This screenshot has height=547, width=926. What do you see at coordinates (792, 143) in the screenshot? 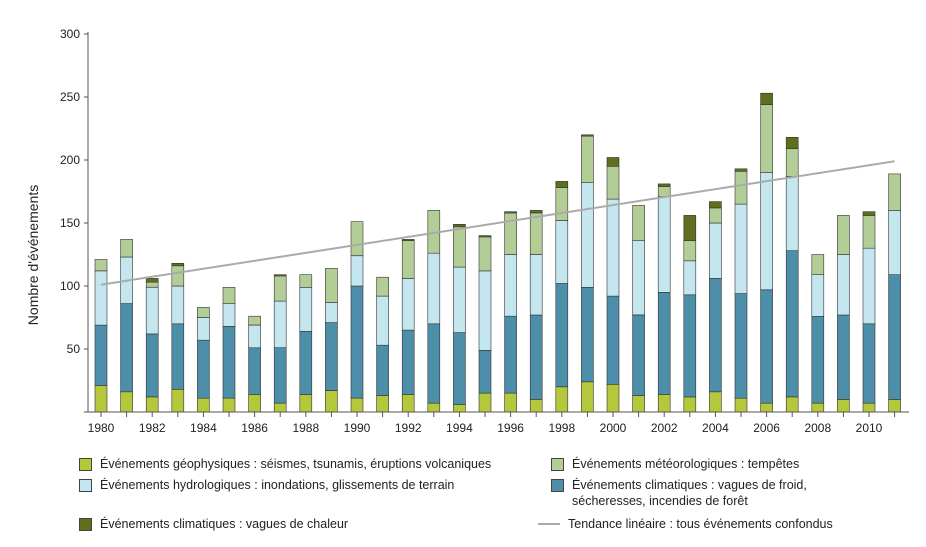
I see `bar-segment-2007-s4` at bounding box center [792, 143].